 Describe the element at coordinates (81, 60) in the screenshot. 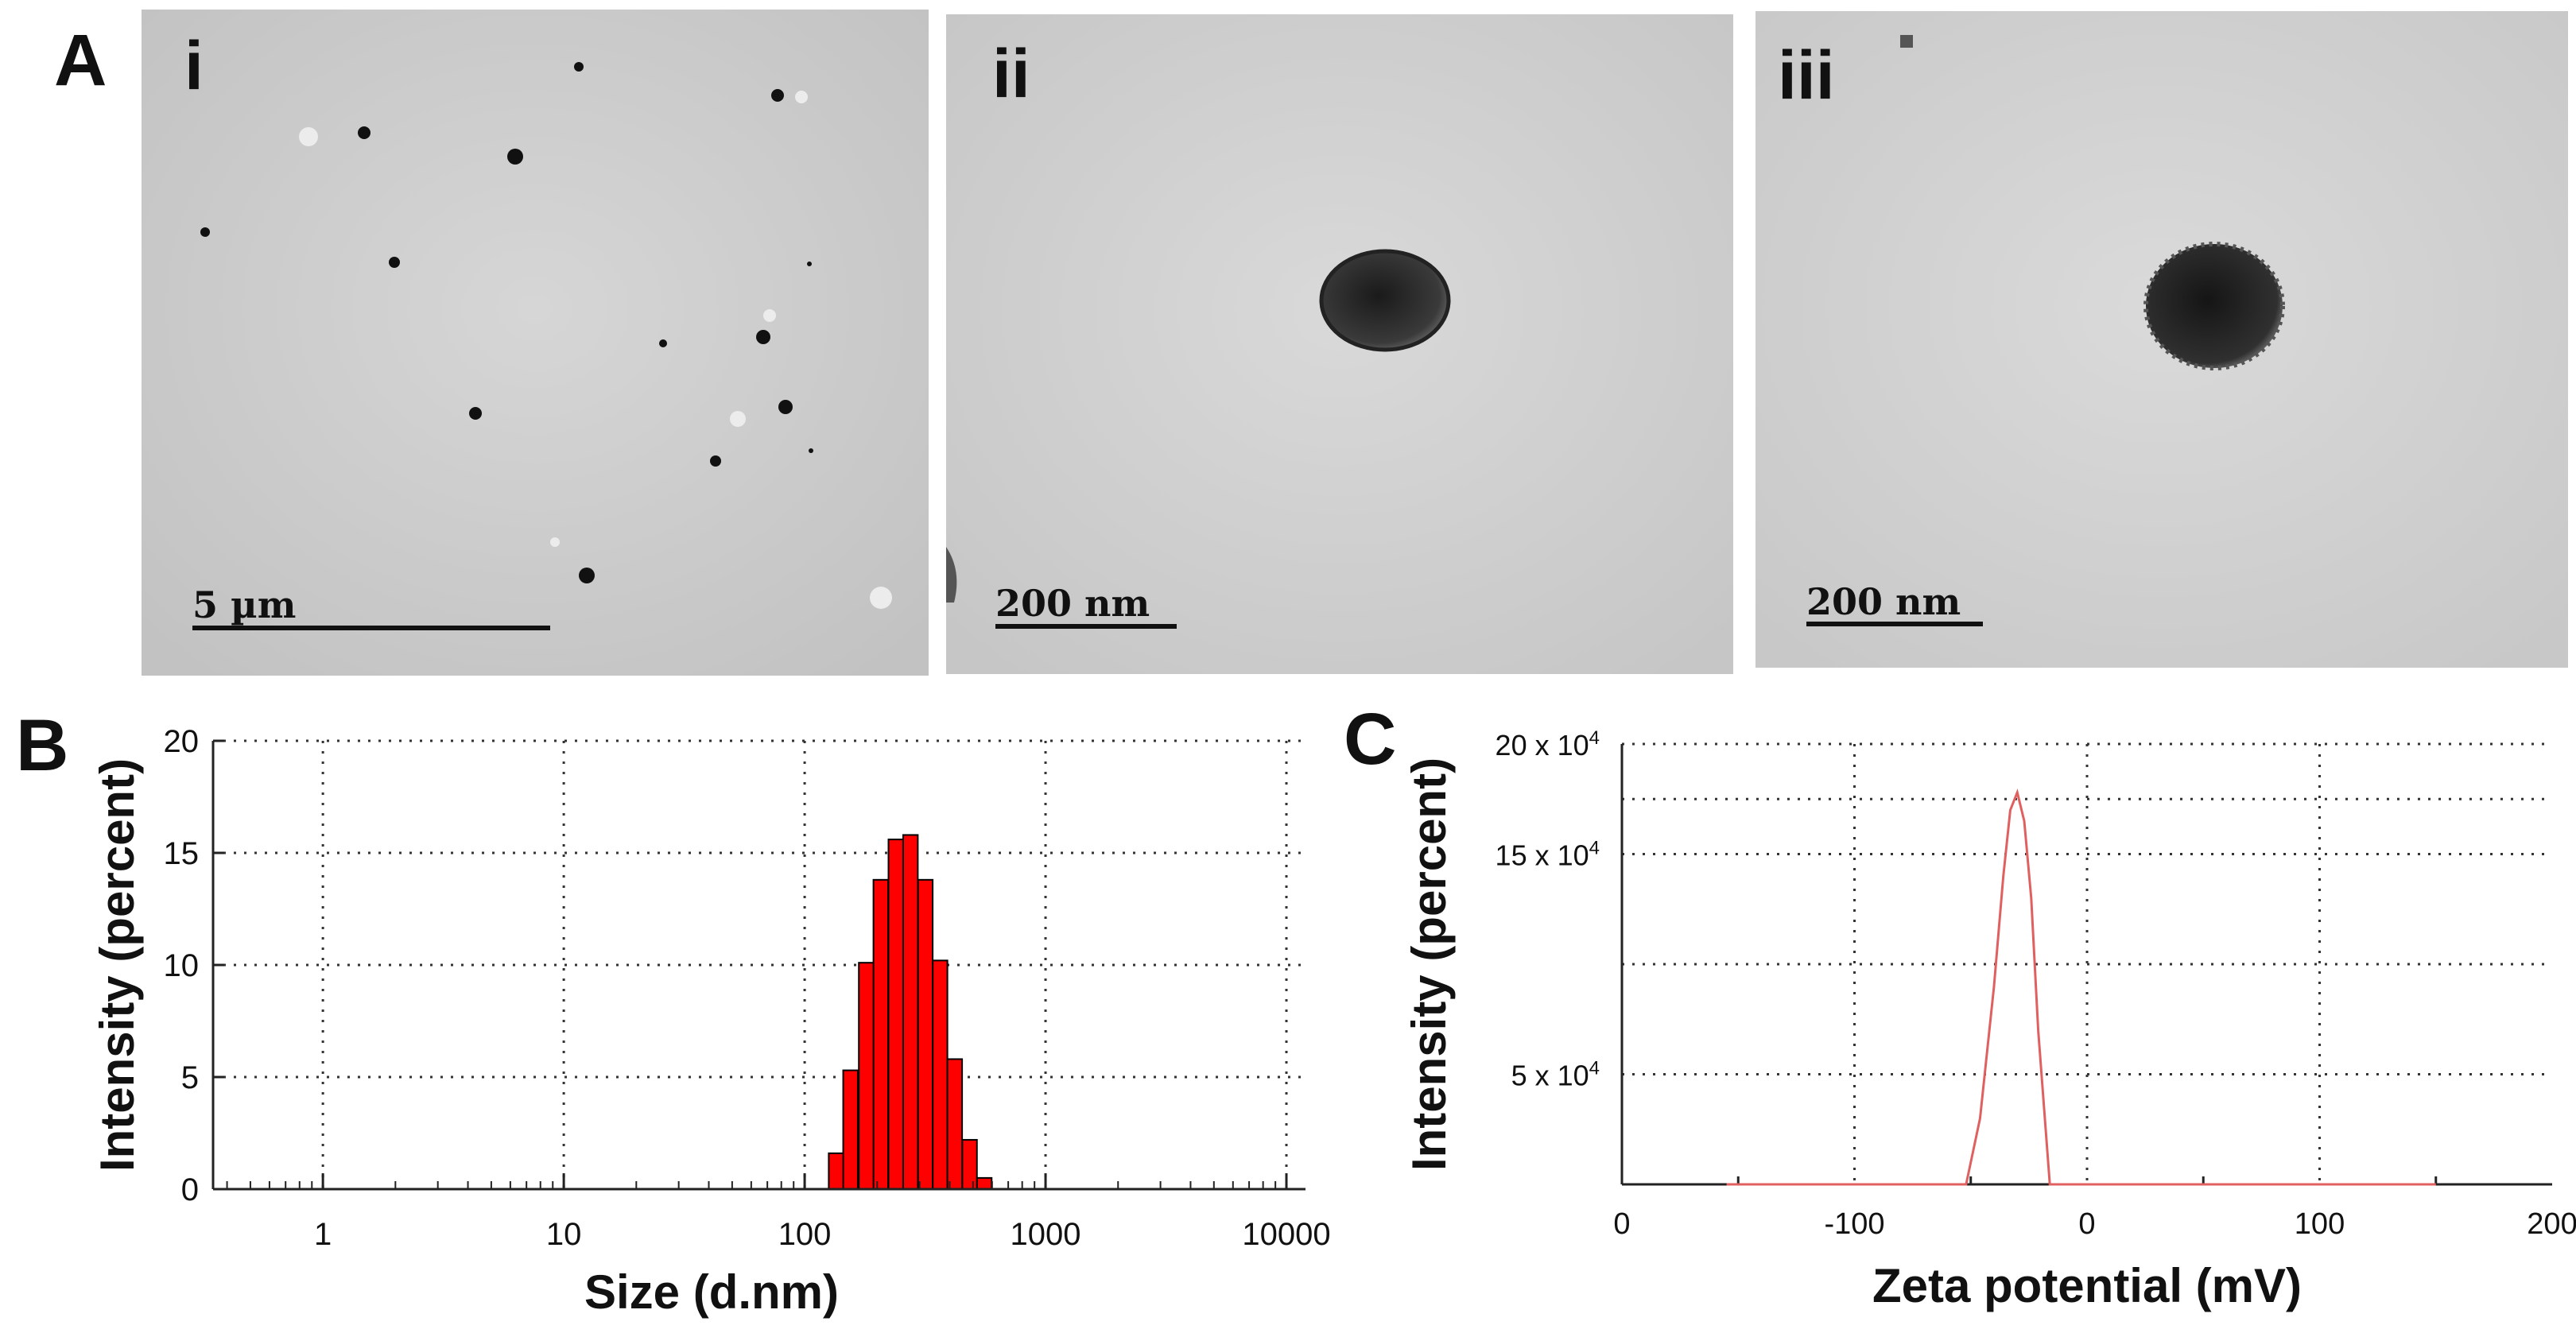

I see `panel-letter-a: A` at that location.